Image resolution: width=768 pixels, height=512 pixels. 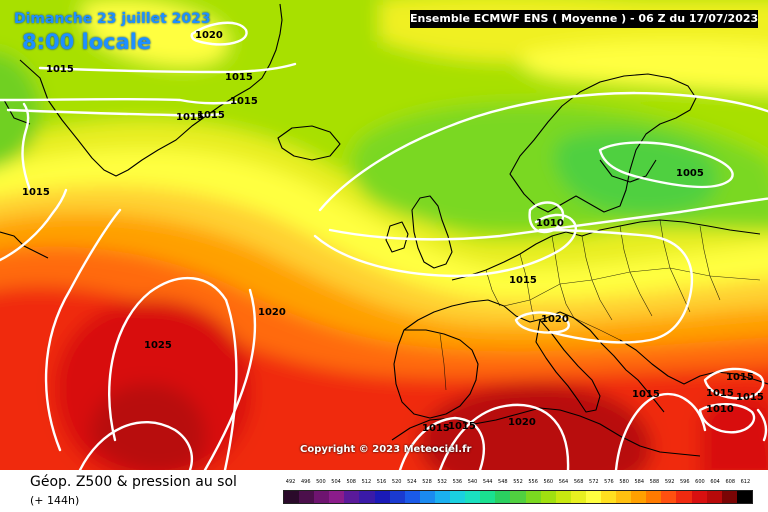 I want to click on color-scale-label: 492, so click(x=290, y=482).